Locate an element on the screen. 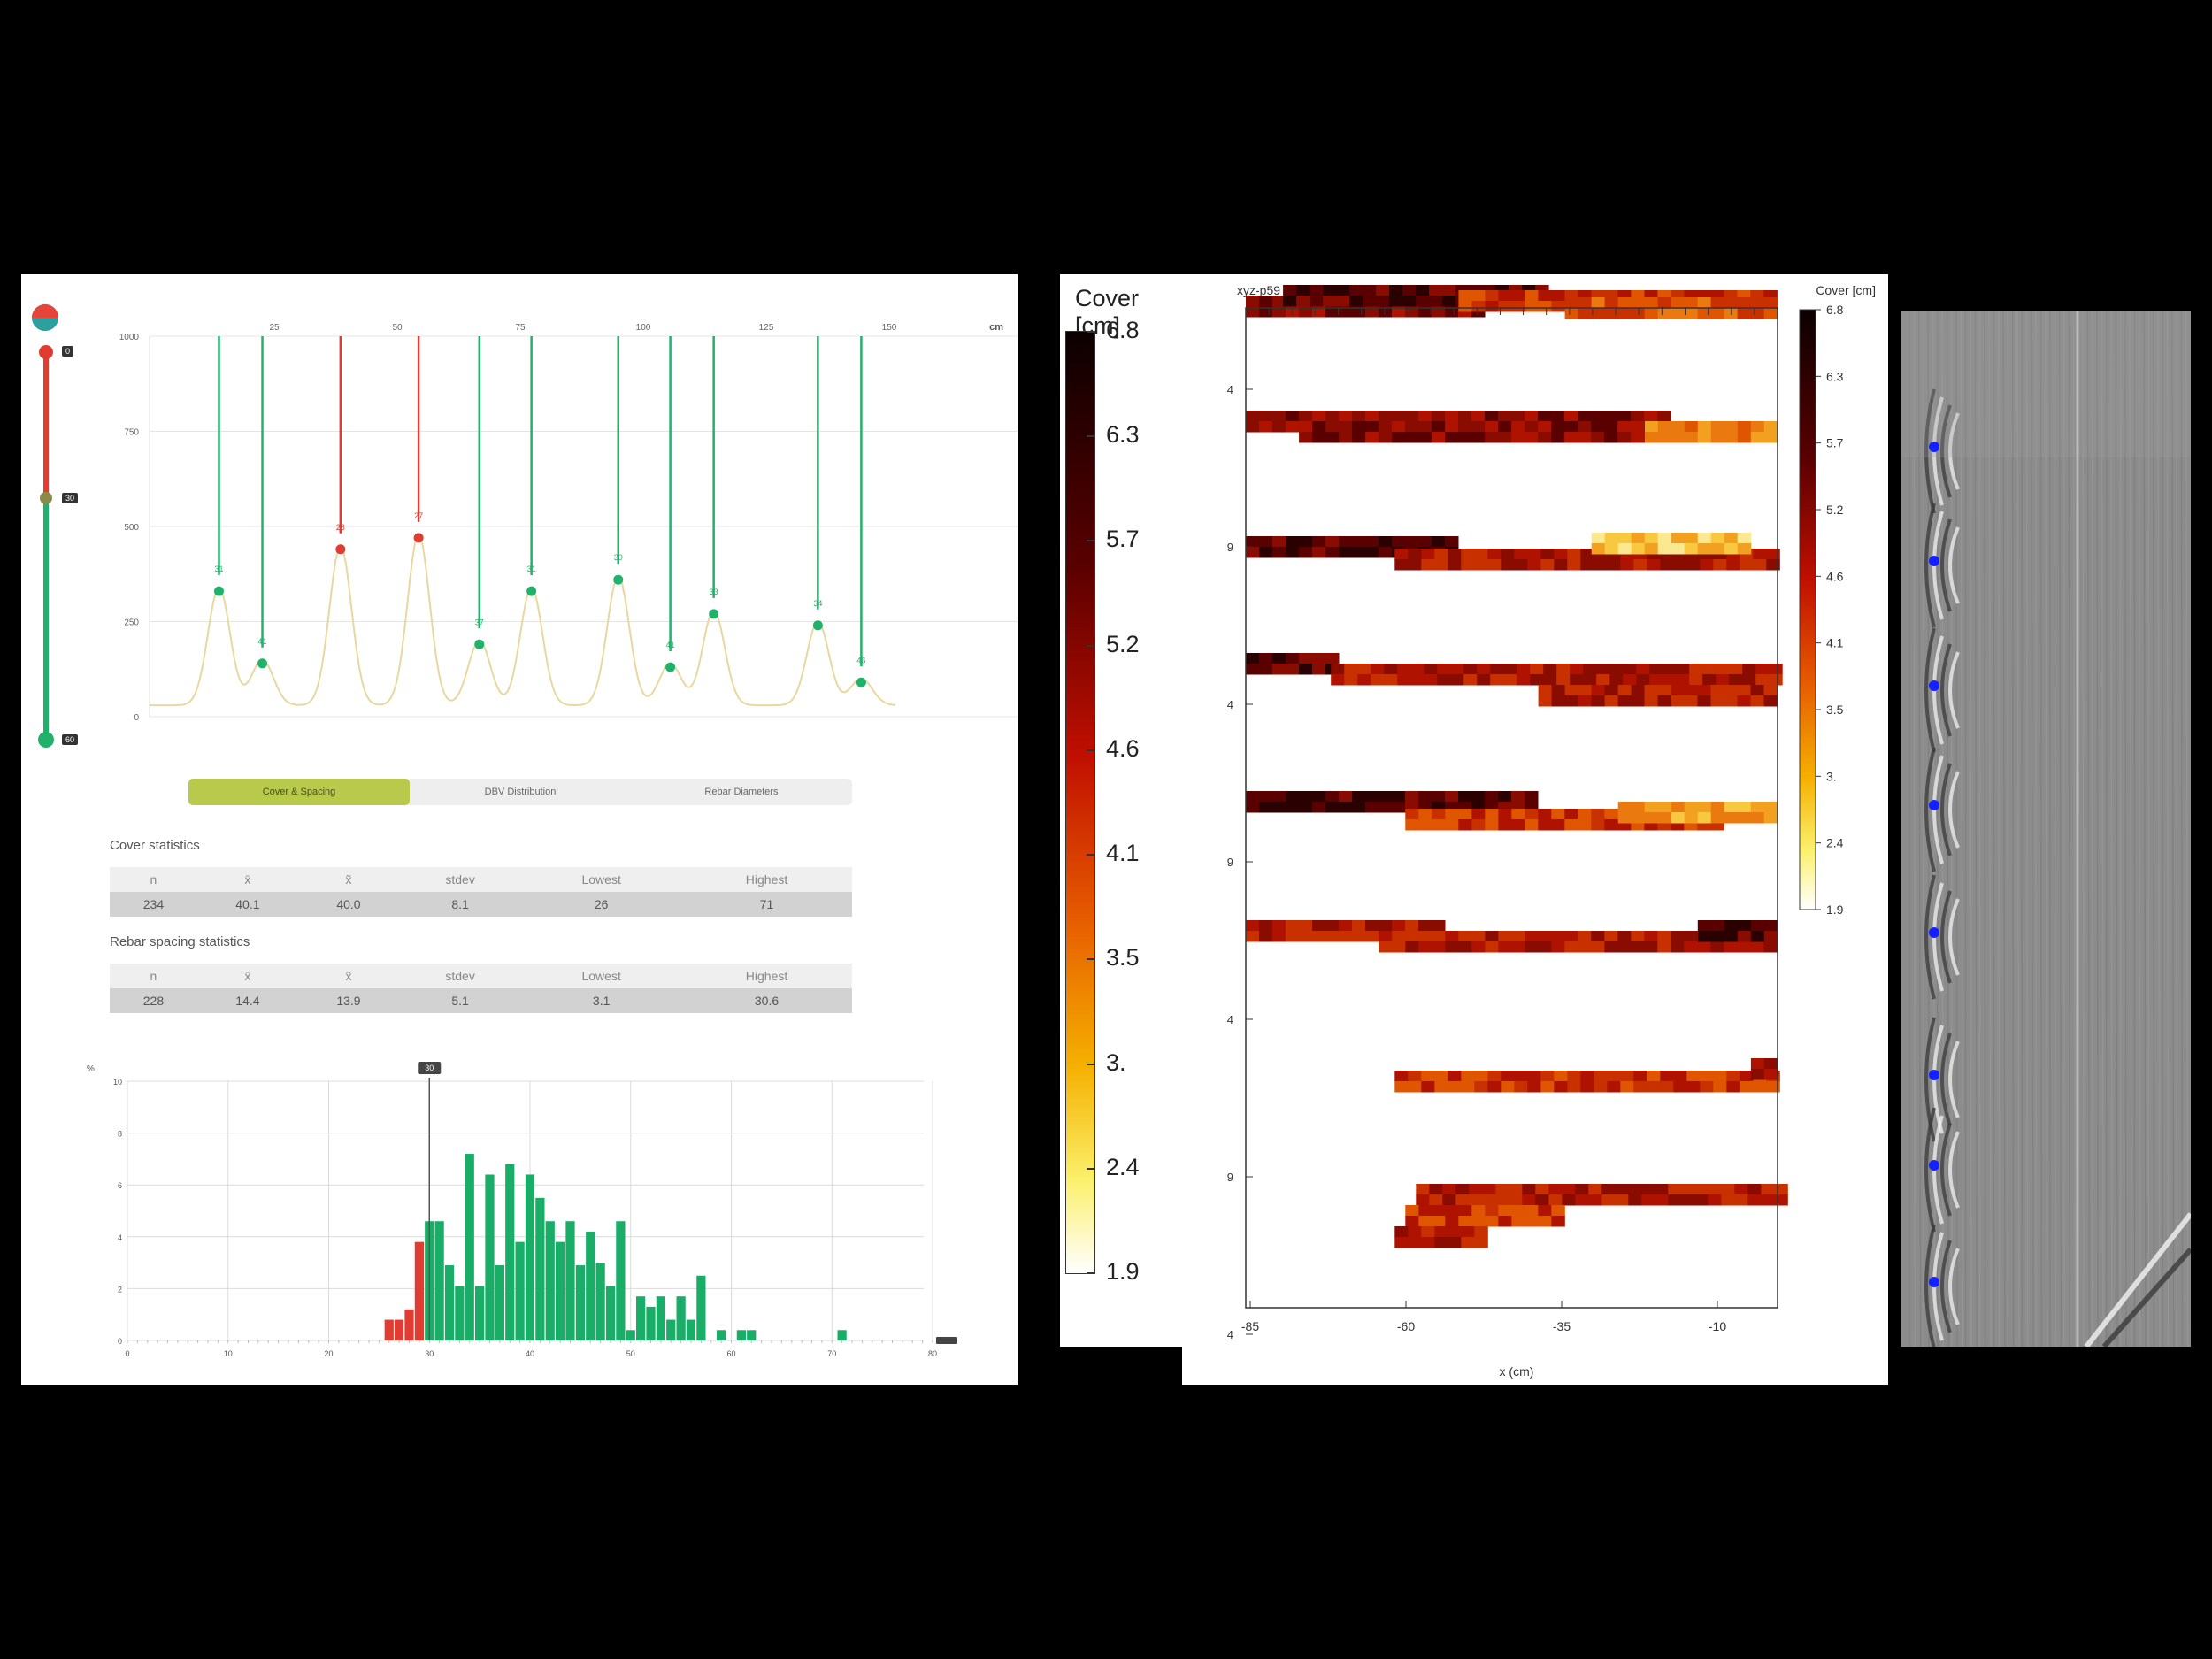 The image size is (2212, 1659). rebar-marker-label: 37 is located at coordinates (479, 622).